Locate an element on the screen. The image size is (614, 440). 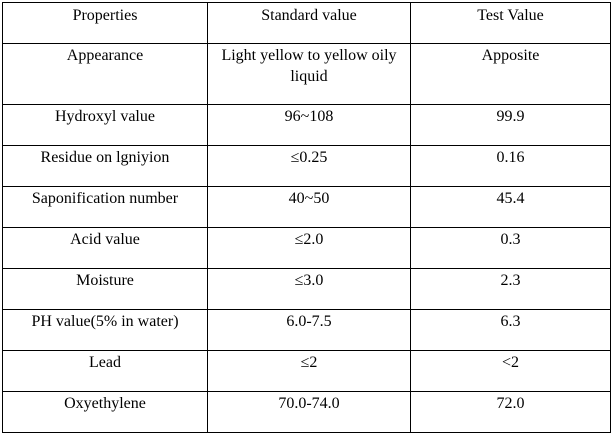
header-standard-value: Standard value is located at coordinates (309, 23).